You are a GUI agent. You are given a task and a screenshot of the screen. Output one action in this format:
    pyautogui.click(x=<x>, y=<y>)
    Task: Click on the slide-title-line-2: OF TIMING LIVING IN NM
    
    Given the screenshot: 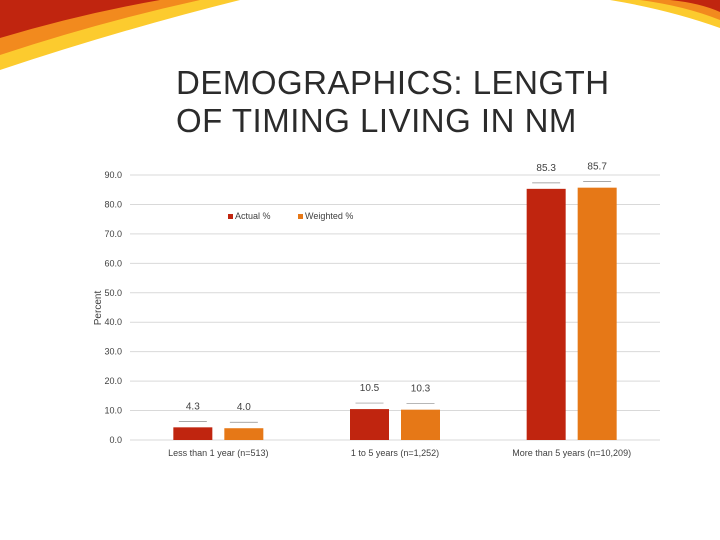 What is the action you would take?
    pyautogui.click(x=376, y=120)
    